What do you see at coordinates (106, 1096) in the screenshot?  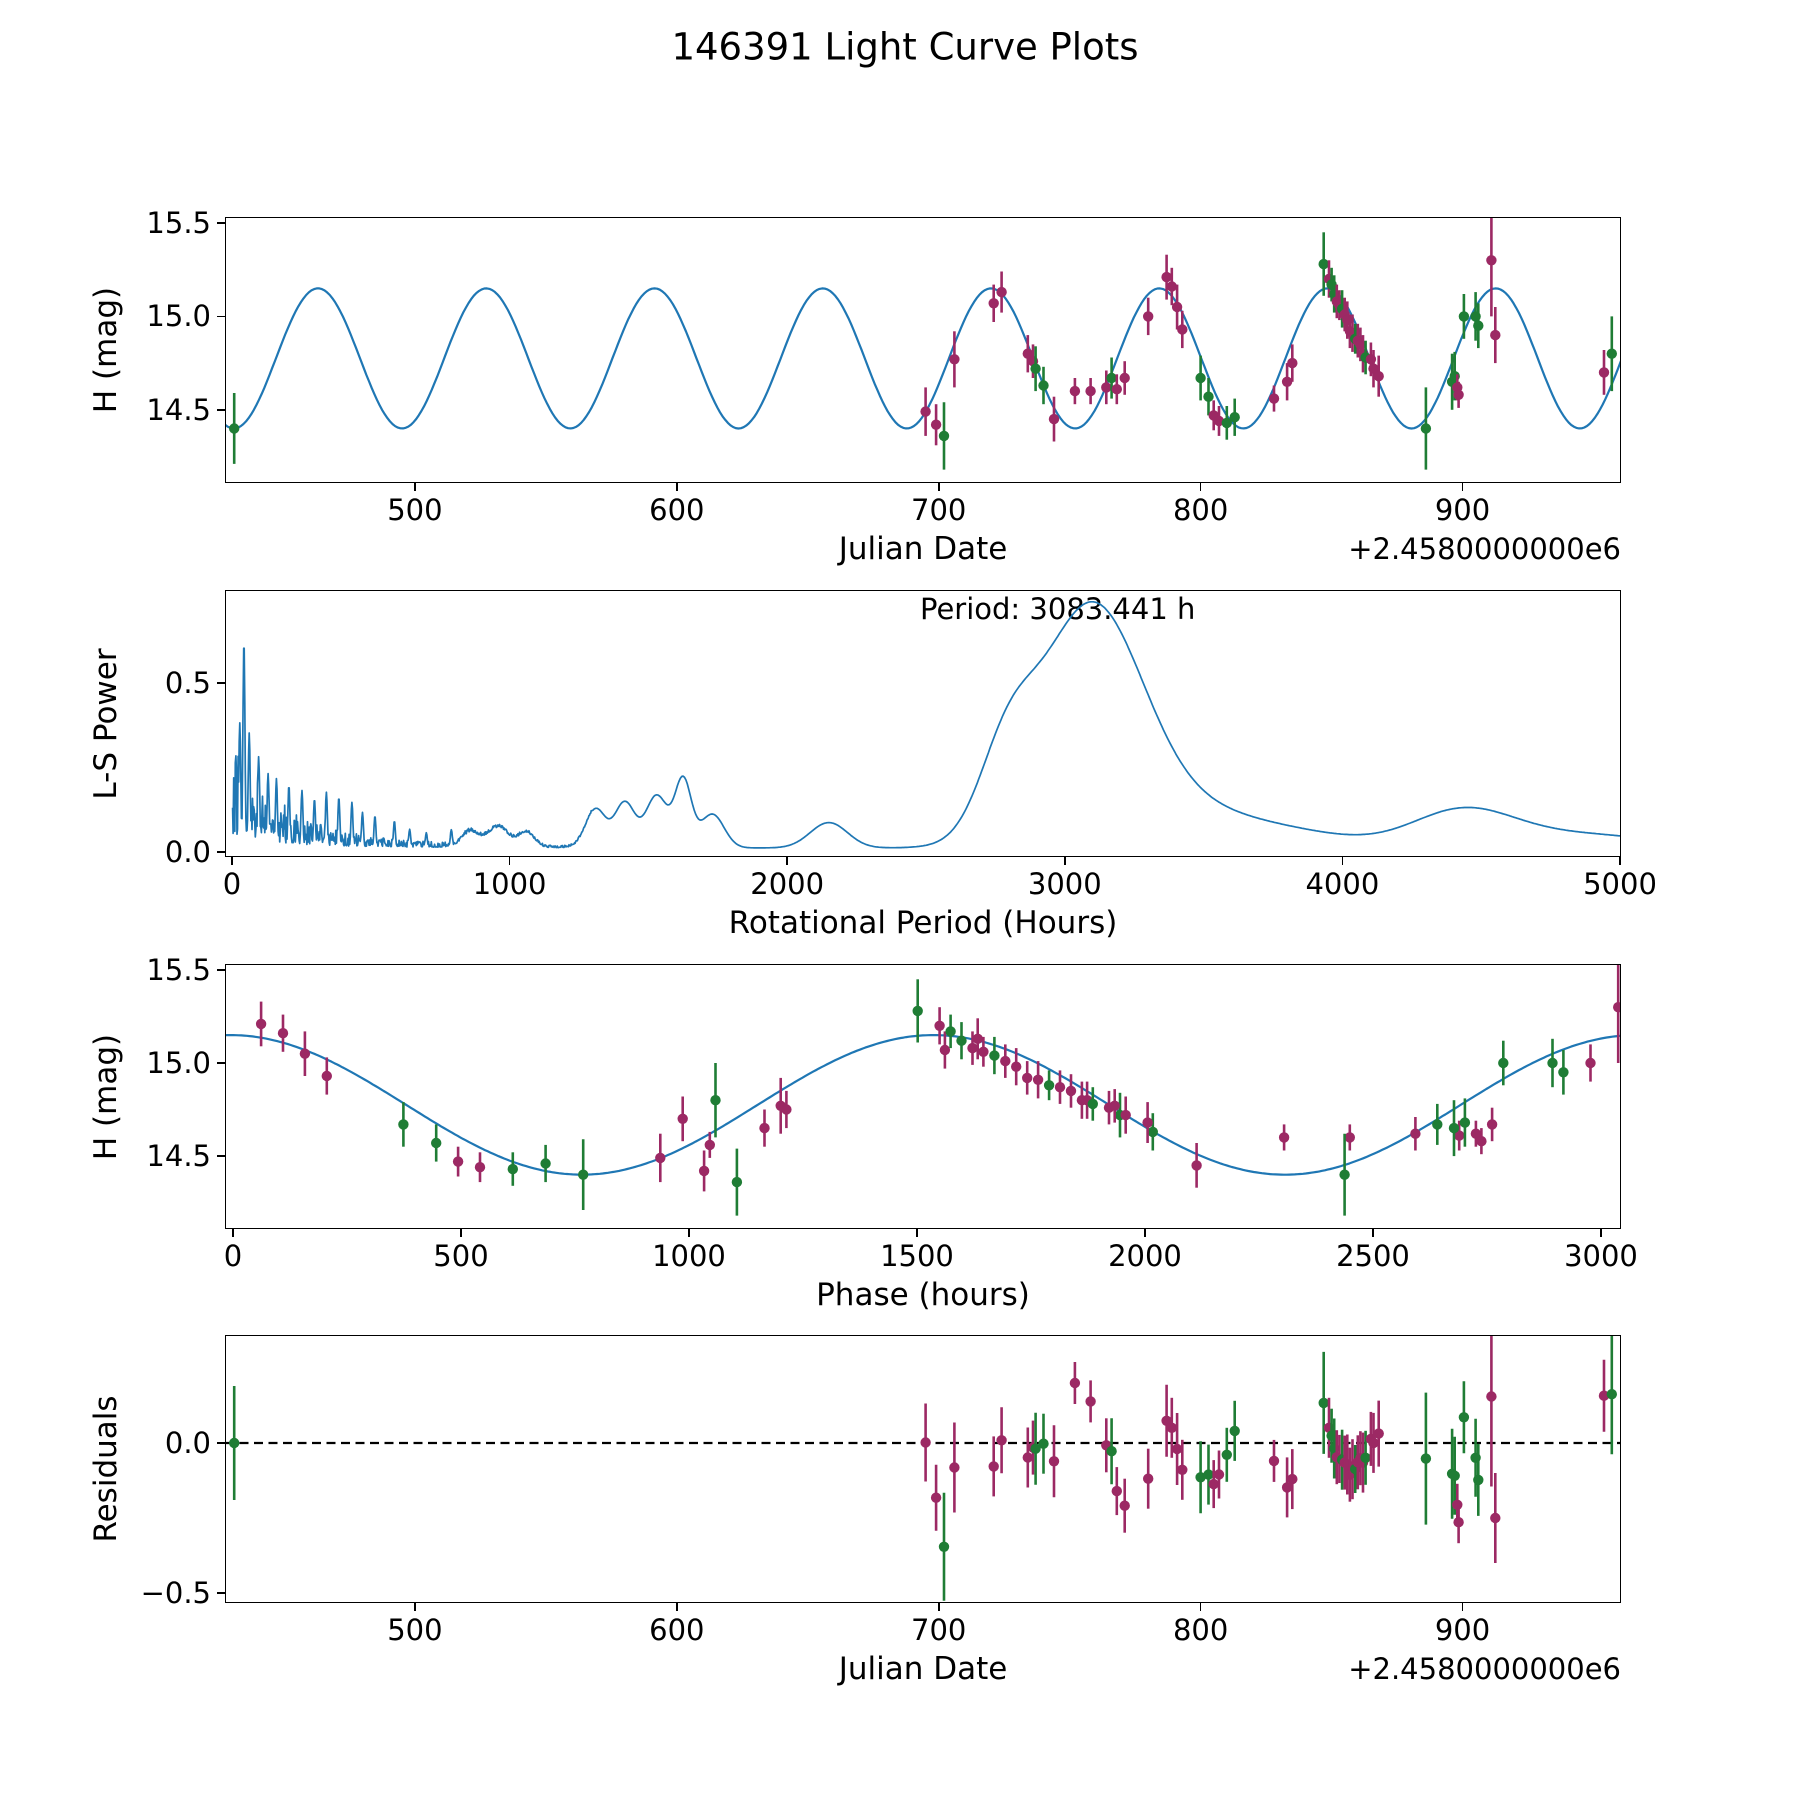 I see `ylabel-h-mag-phased: H (mag)` at bounding box center [106, 1096].